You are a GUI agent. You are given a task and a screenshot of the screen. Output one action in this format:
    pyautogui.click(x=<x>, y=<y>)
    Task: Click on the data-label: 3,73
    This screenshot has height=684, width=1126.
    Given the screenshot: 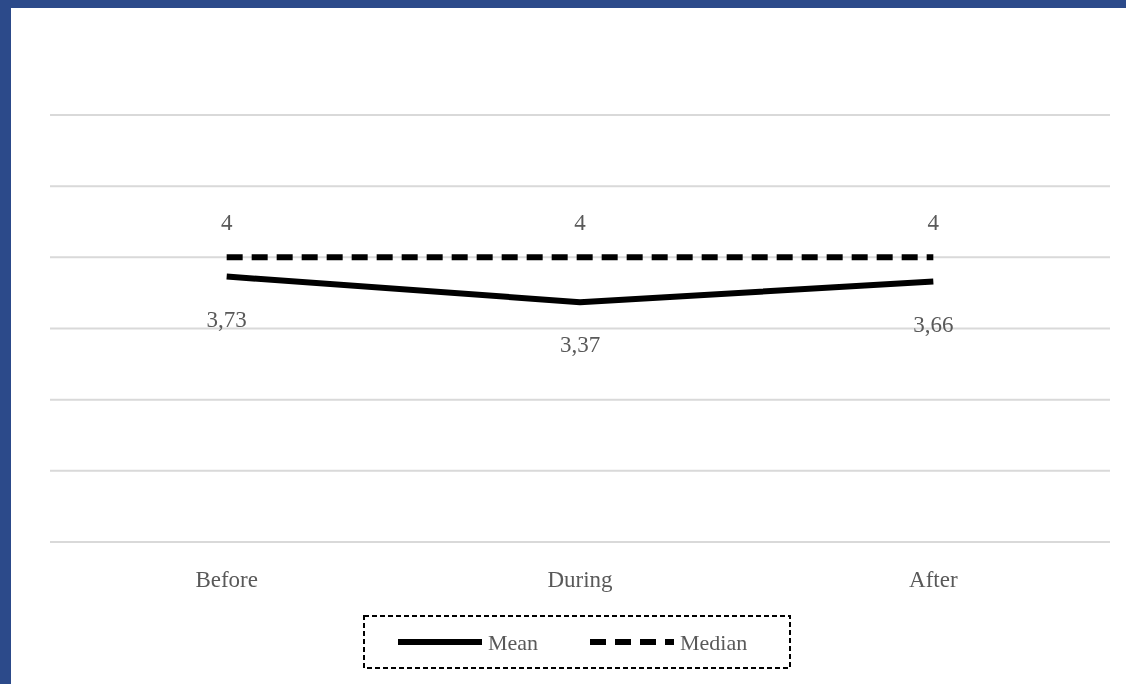 What is the action you would take?
    pyautogui.click(x=226, y=319)
    